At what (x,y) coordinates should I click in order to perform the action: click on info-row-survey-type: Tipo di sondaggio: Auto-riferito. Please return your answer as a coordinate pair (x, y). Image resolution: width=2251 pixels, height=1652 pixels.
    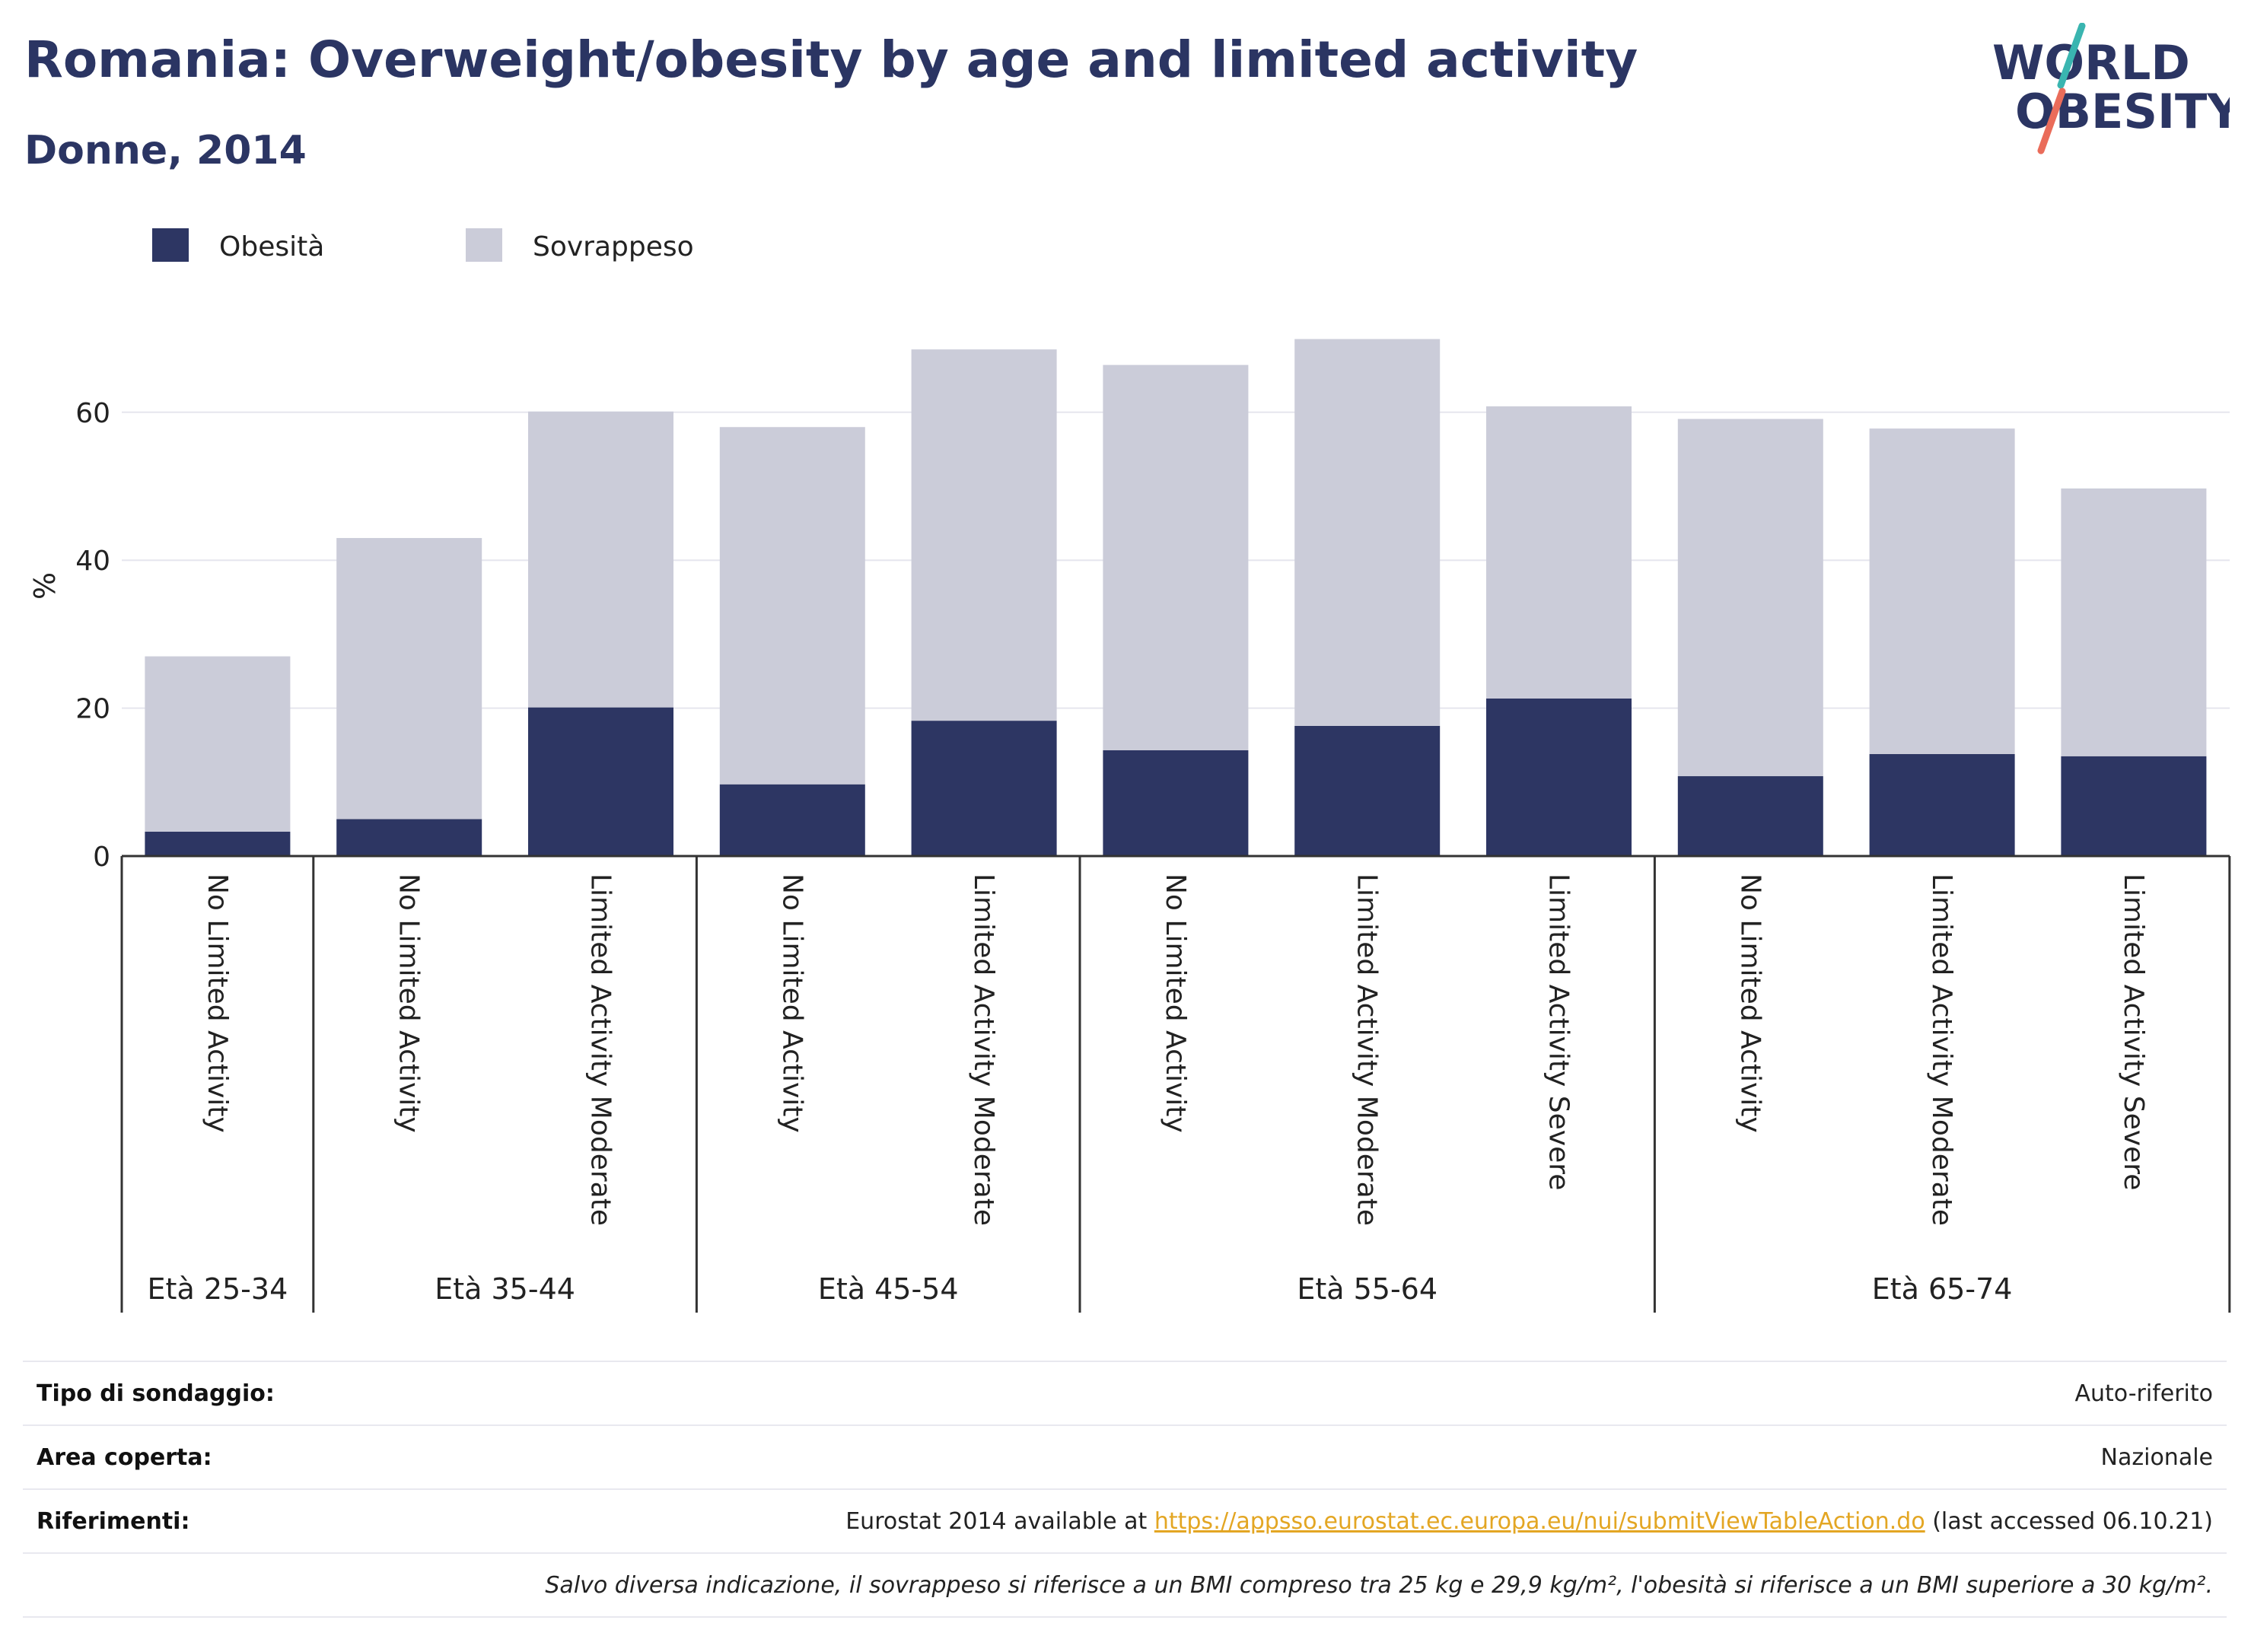
    Looking at the image, I should click on (1125, 1393).